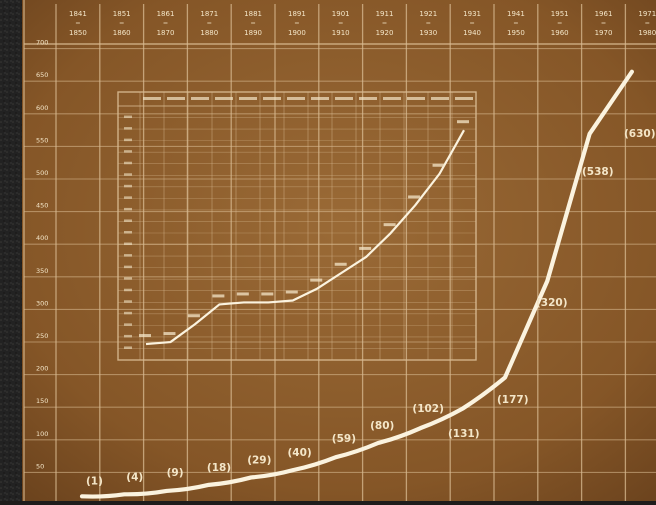 This screenshot has width=656, height=505. I want to click on header-decade-start: 1961, so click(604, 14).